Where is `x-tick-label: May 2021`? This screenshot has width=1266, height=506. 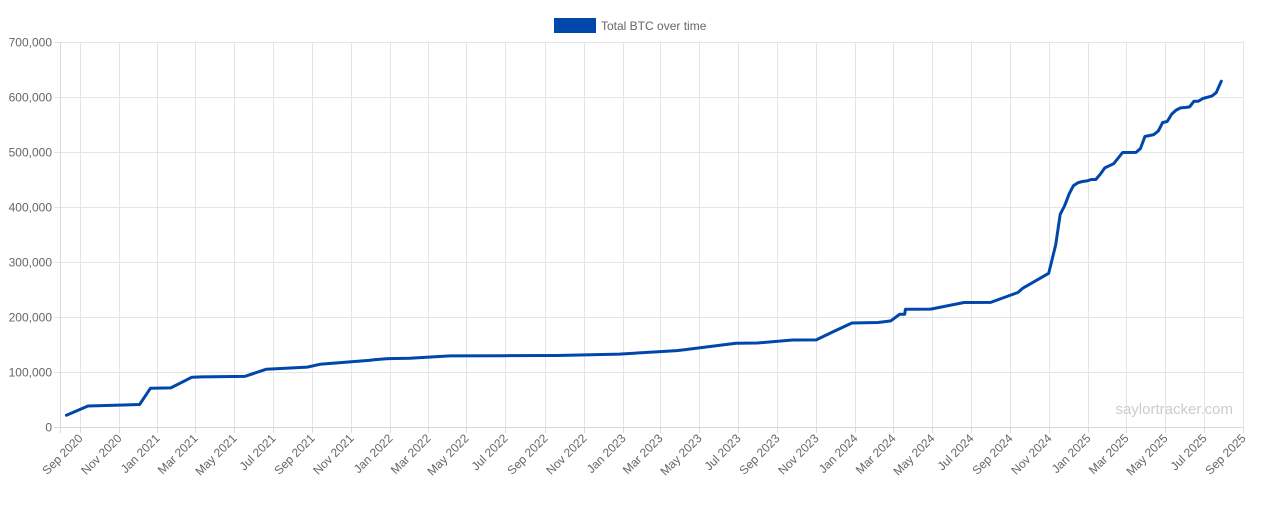 x-tick-label: May 2021 is located at coordinates (215, 454).